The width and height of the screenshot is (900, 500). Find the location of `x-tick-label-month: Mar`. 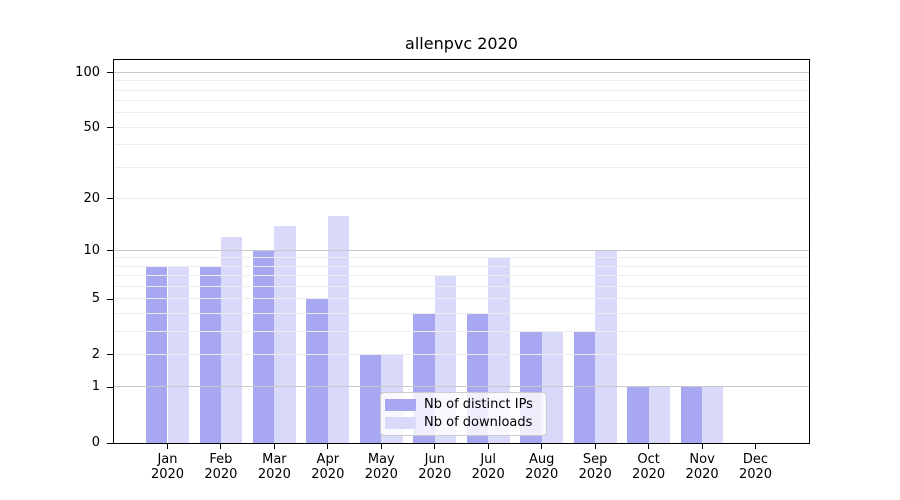

x-tick-label-month: Mar is located at coordinates (274, 459).